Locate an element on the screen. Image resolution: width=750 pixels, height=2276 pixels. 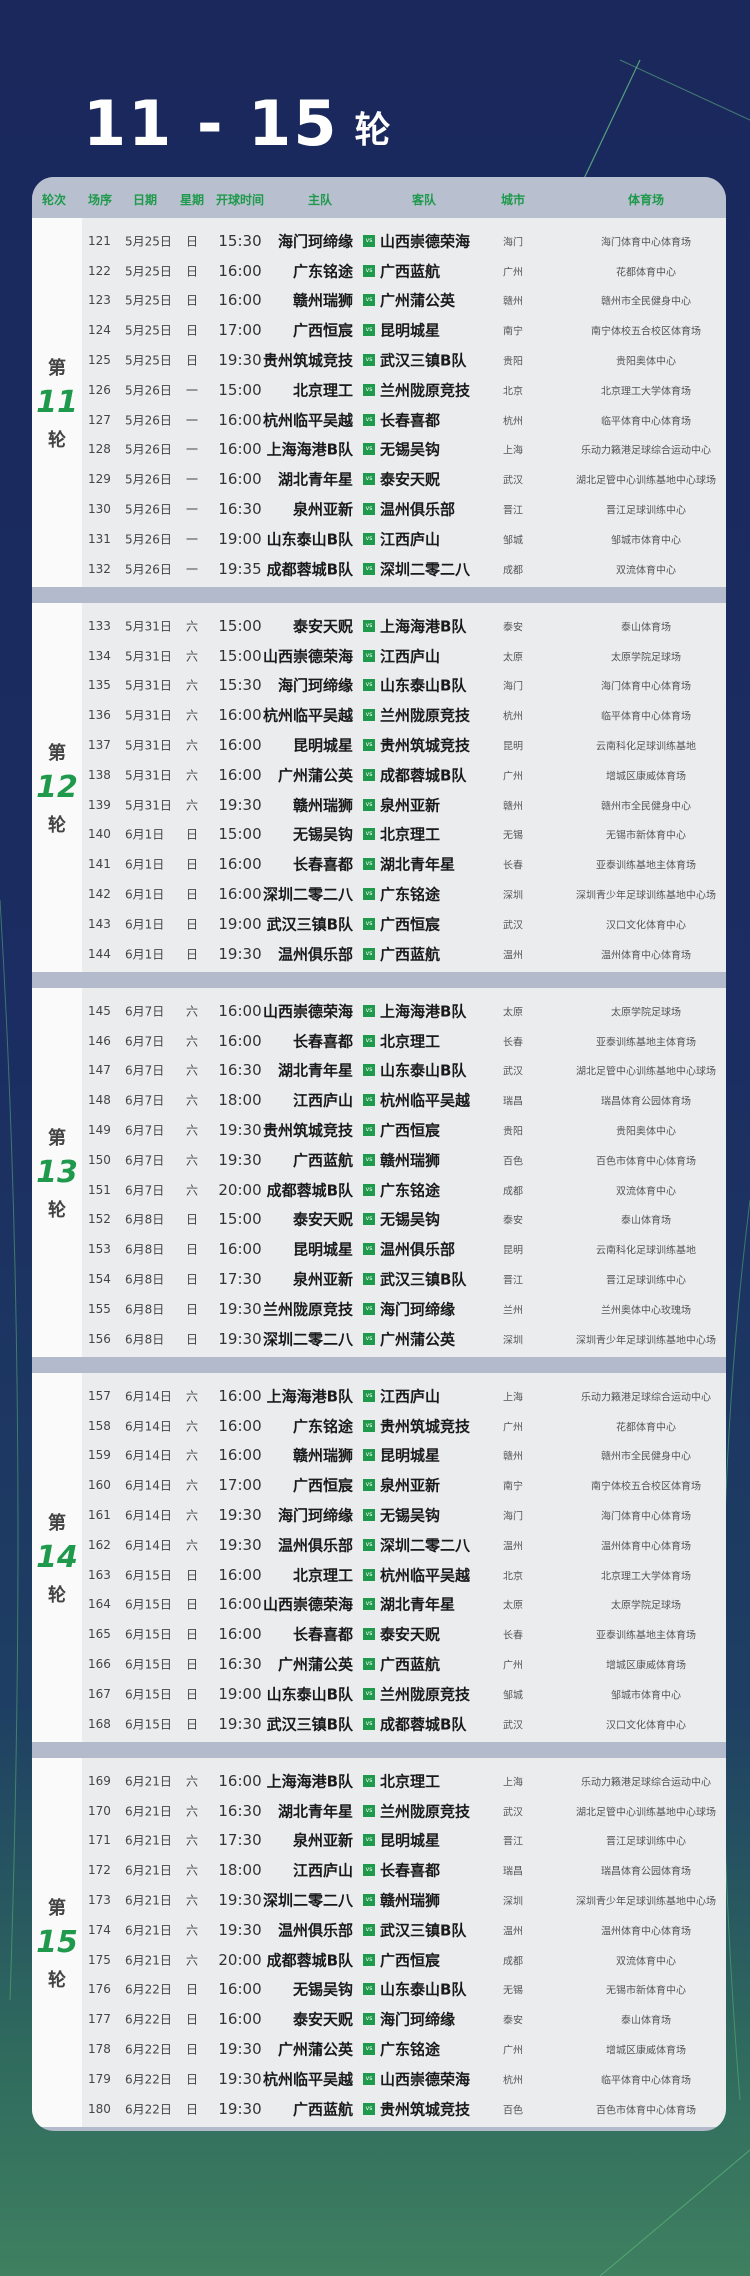
away-team: 山东泰山B队 is located at coordinates (423, 1070).